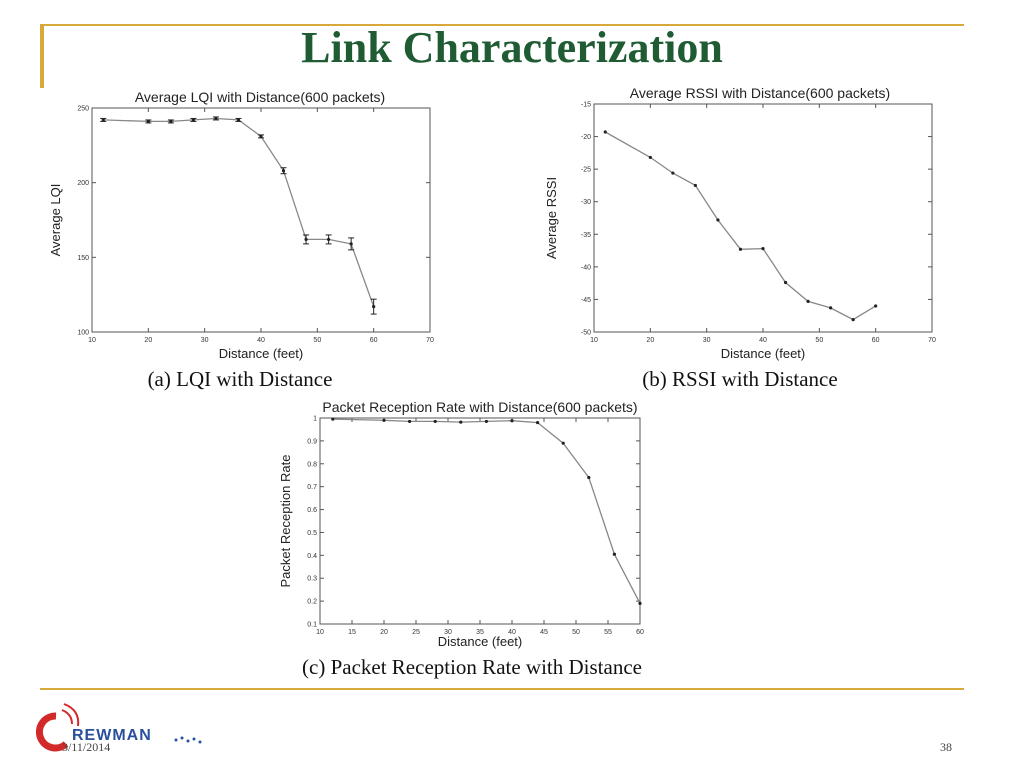 This screenshot has height=768, width=1024. What do you see at coordinates (285, 521) in the screenshot?
I see `y-axis-label: Packet Reception Rate` at bounding box center [285, 521].